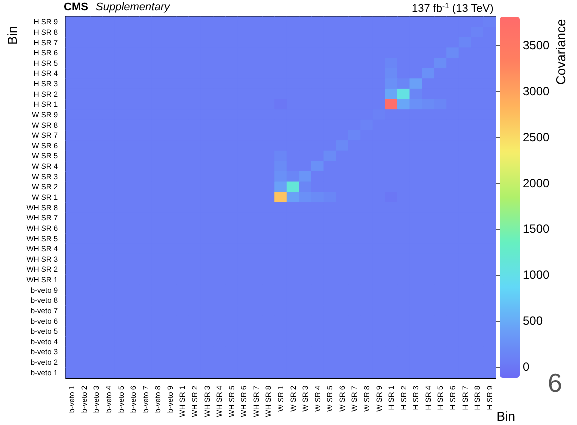 This screenshot has width=577, height=425. What do you see at coordinates (533, 321) in the screenshot?
I see `color-bar-label: 500` at bounding box center [533, 321].